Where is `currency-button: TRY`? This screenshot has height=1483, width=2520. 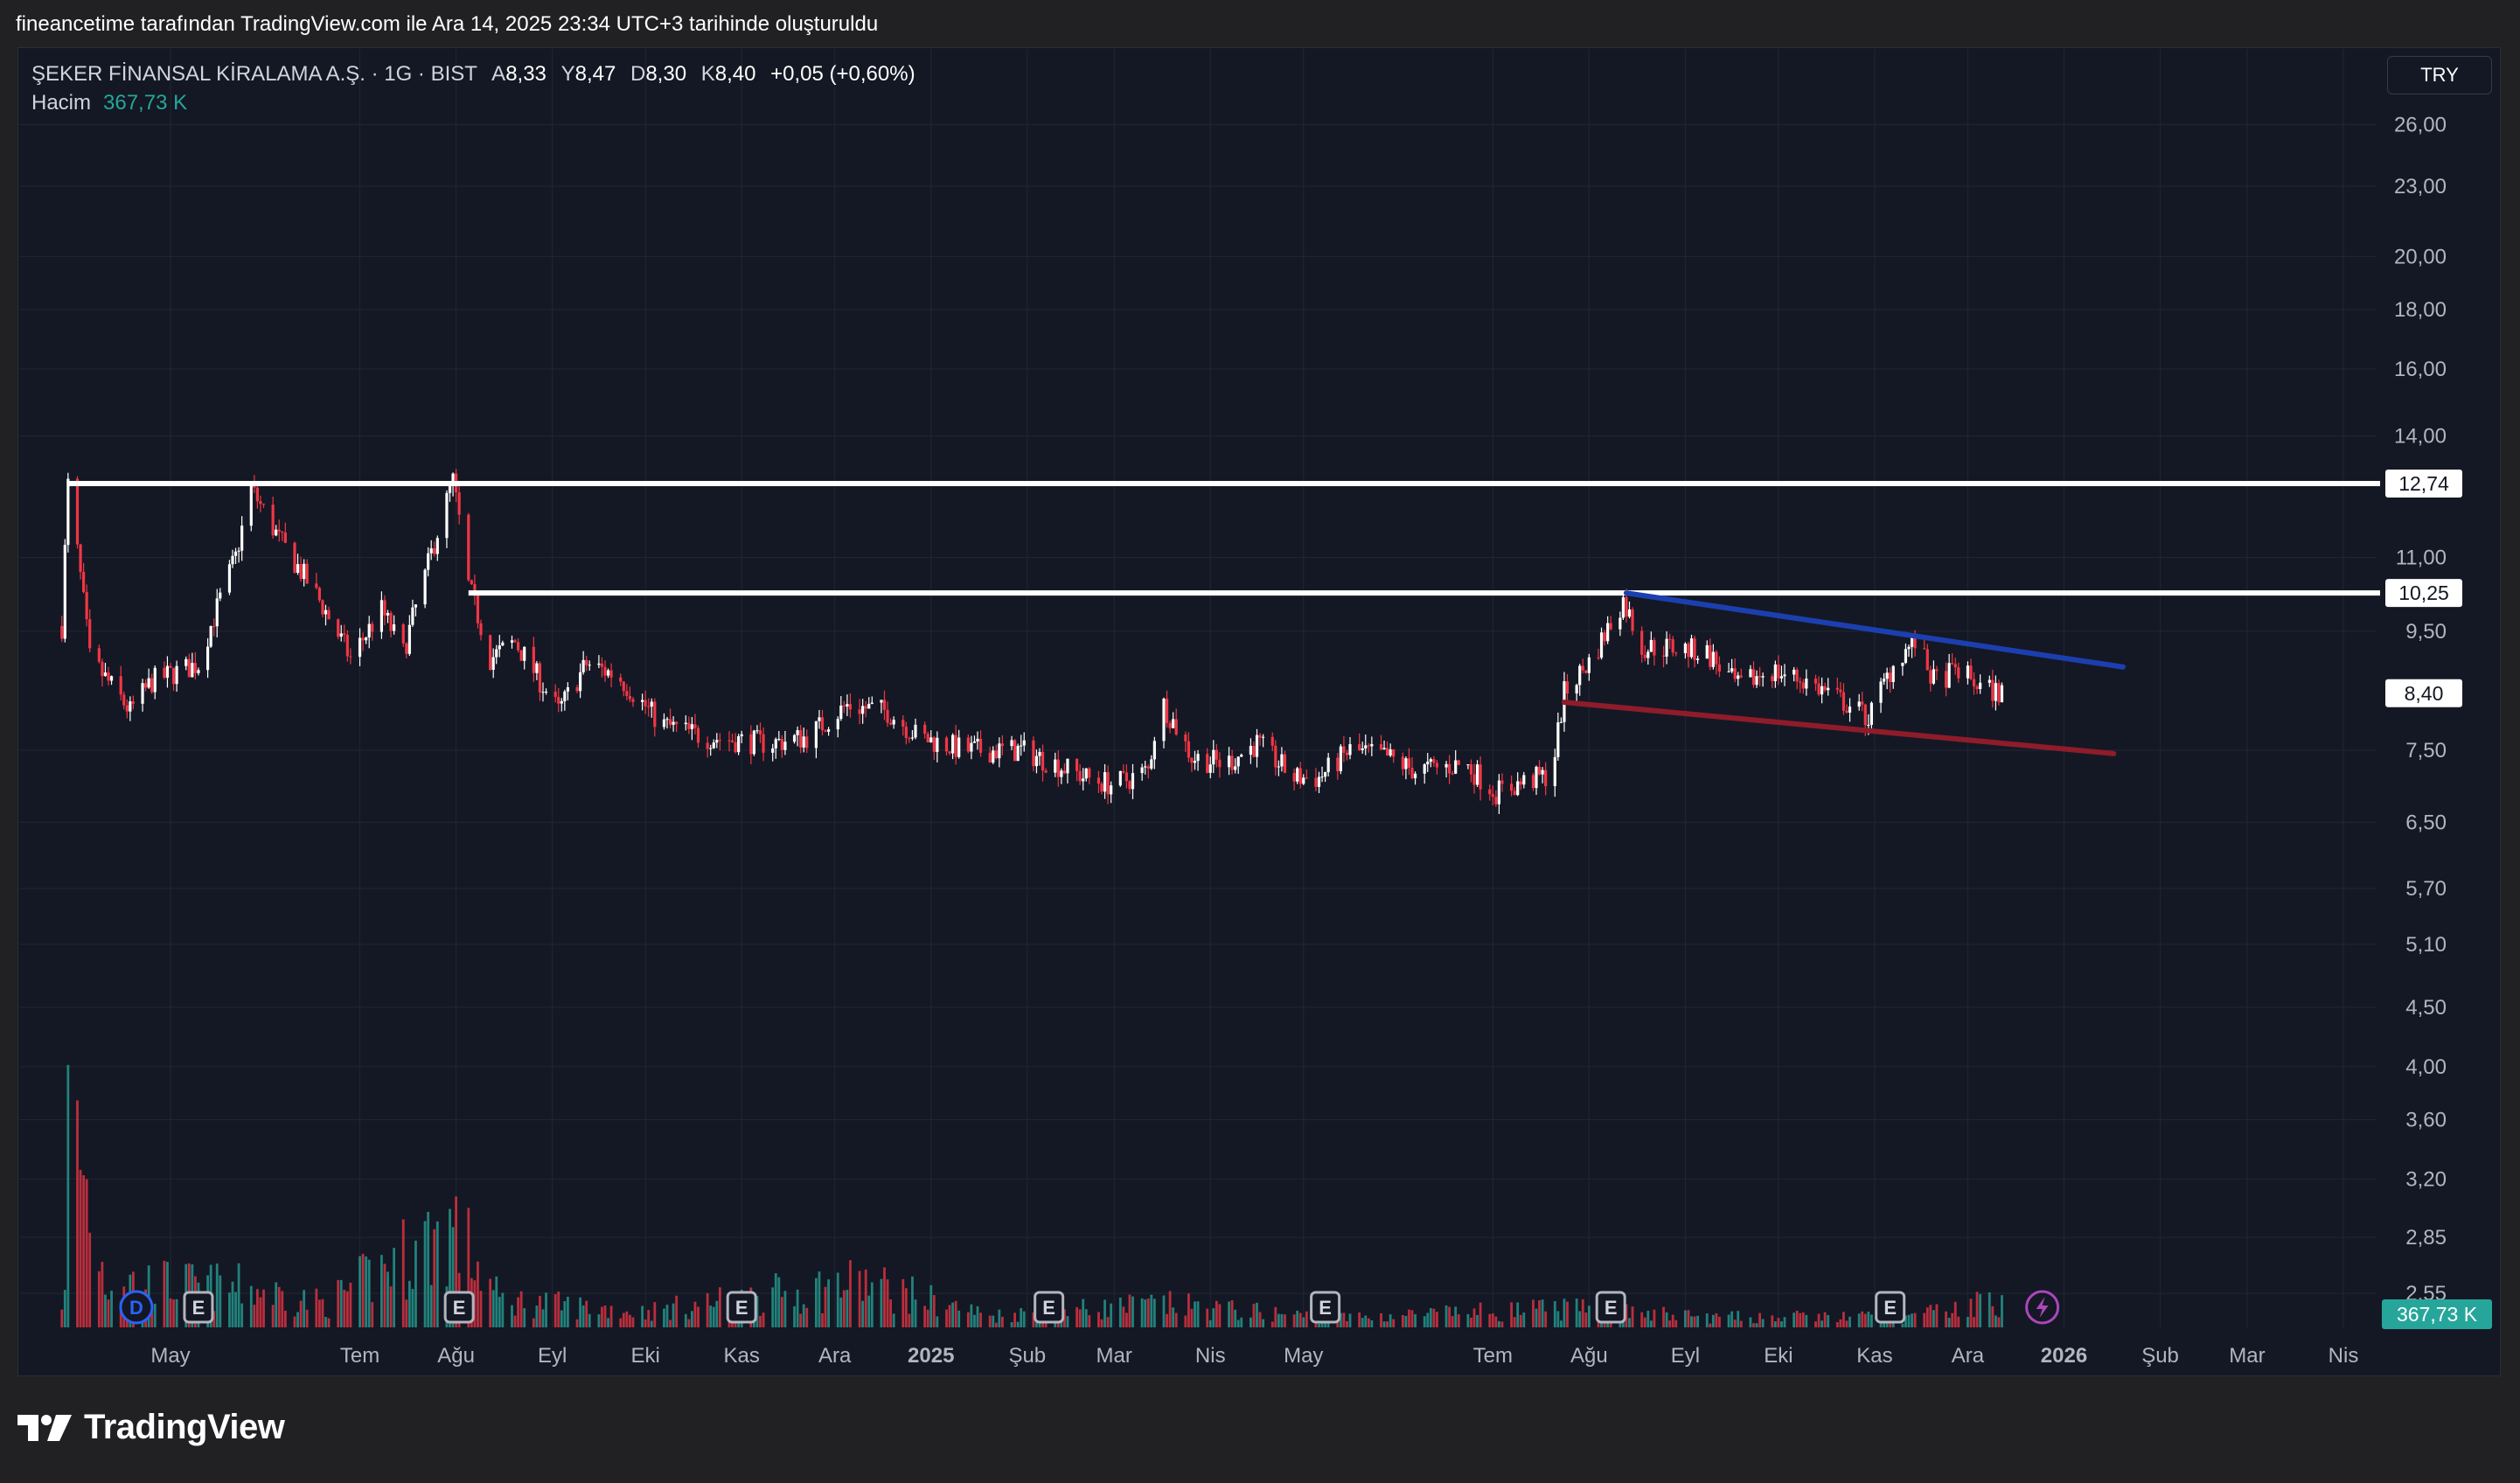
currency-button: TRY is located at coordinates (2439, 75).